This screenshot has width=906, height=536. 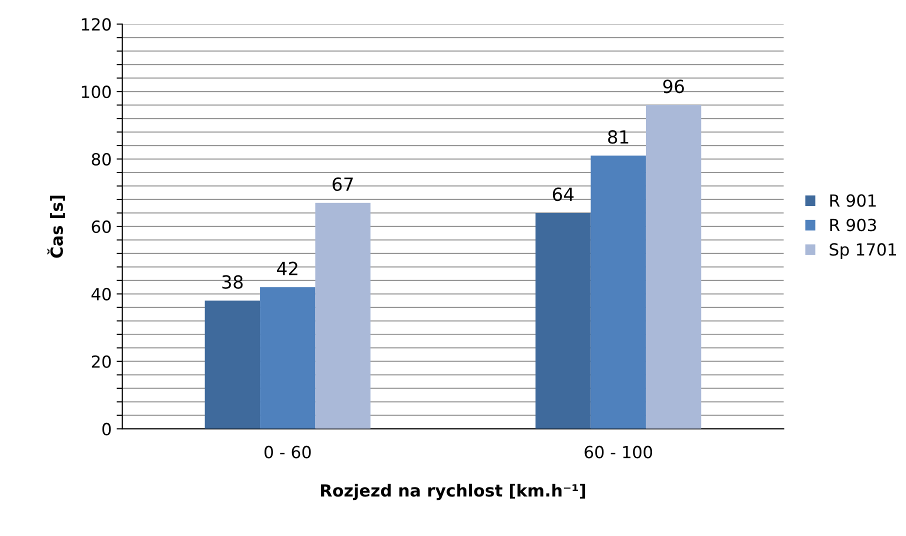 I want to click on y-tick-label: 0, so click(x=106, y=429).